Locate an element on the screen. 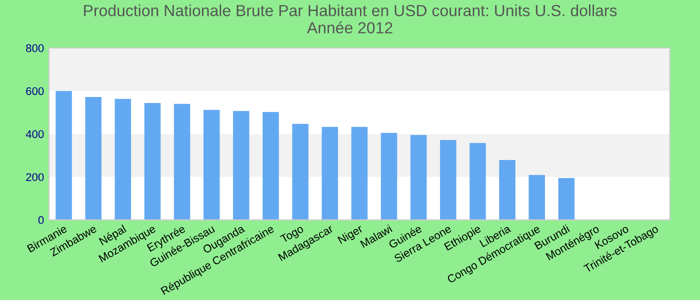  y-tick-label: 0 is located at coordinates (41, 220).